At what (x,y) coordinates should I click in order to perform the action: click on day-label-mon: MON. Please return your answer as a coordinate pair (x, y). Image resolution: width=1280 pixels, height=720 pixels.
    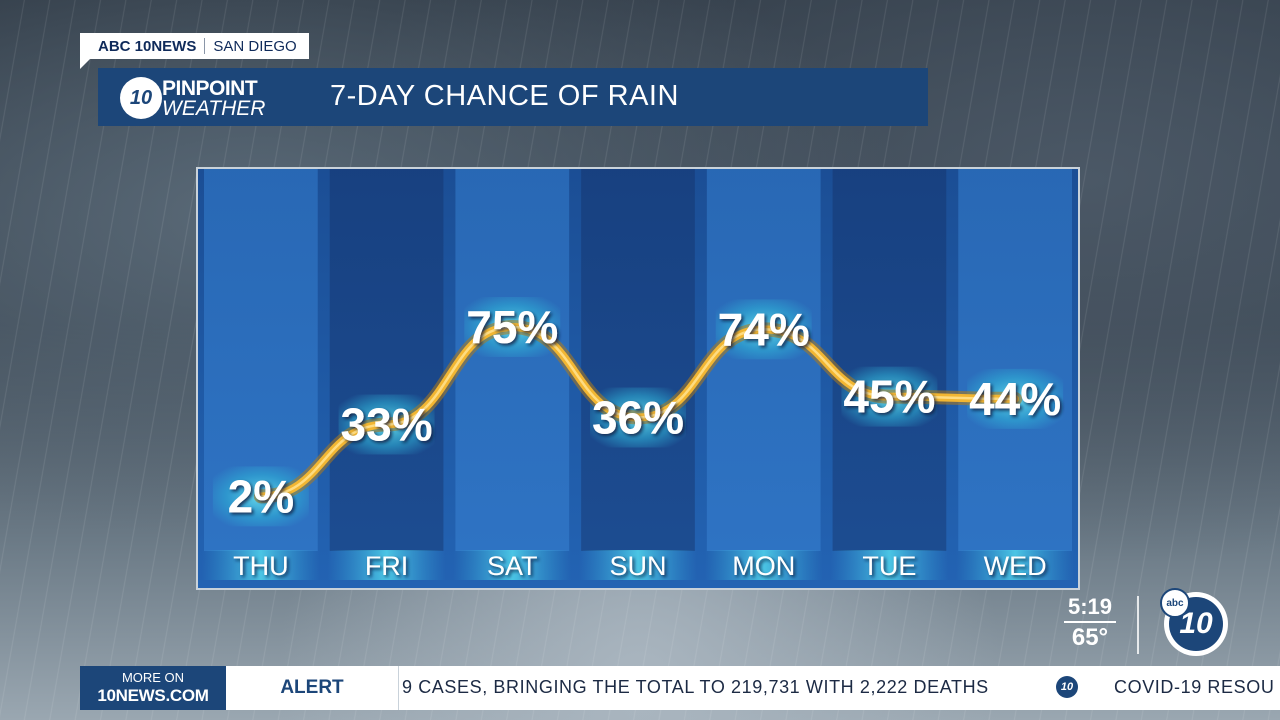
    Looking at the image, I should click on (763, 566).